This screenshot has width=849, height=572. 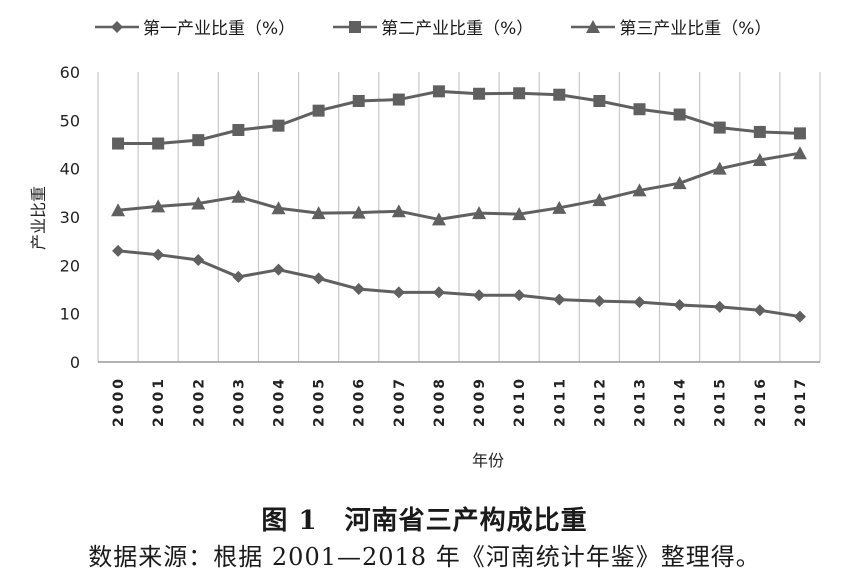 What do you see at coordinates (70, 217) in the screenshot?
I see `y-tick-label: 30` at bounding box center [70, 217].